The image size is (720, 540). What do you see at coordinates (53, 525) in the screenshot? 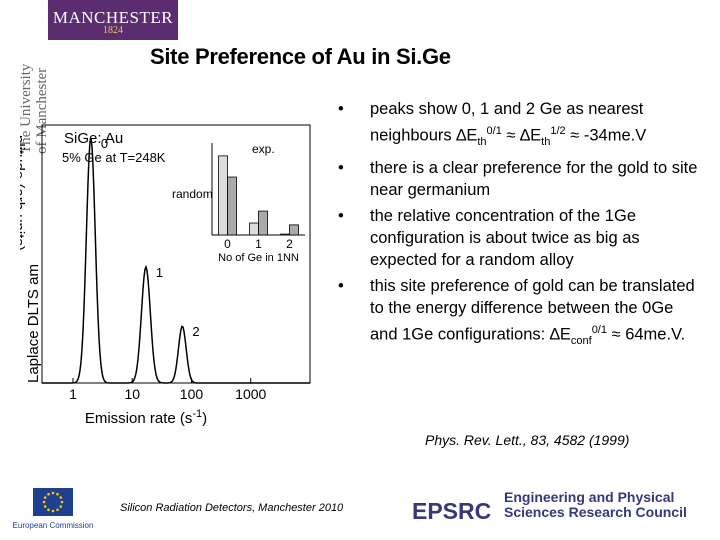
I see `eu-text: European Commission` at bounding box center [53, 525].